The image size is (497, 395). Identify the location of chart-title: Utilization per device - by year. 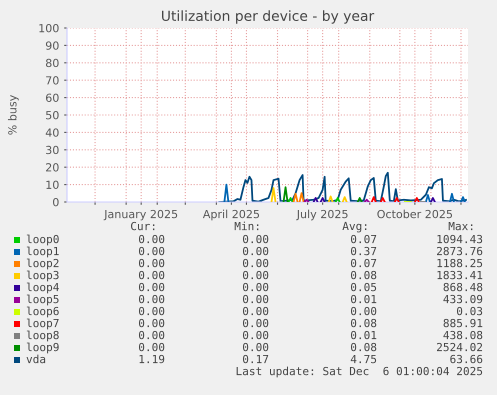
(268, 17).